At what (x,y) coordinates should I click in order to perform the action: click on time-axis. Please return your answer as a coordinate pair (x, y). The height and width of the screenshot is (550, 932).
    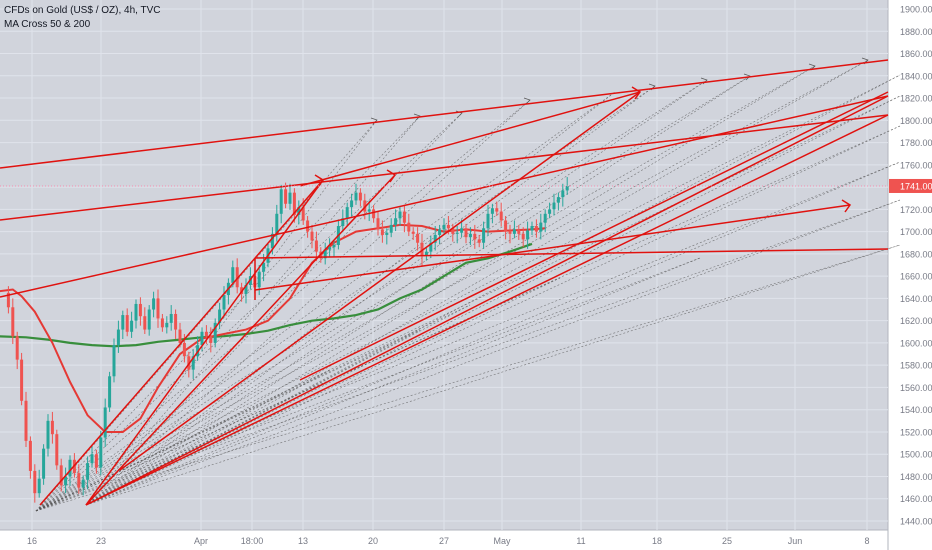
    Looking at the image, I should click on (444, 540).